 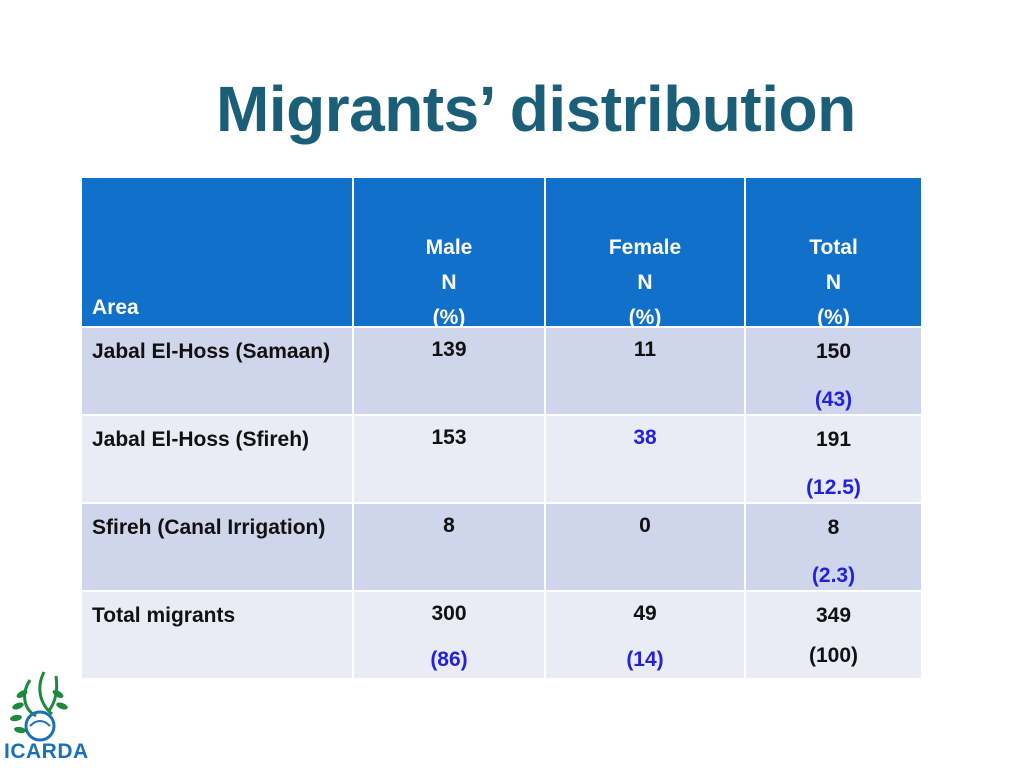 What do you see at coordinates (645, 371) in the screenshot?
I see `female-cell: 11` at bounding box center [645, 371].